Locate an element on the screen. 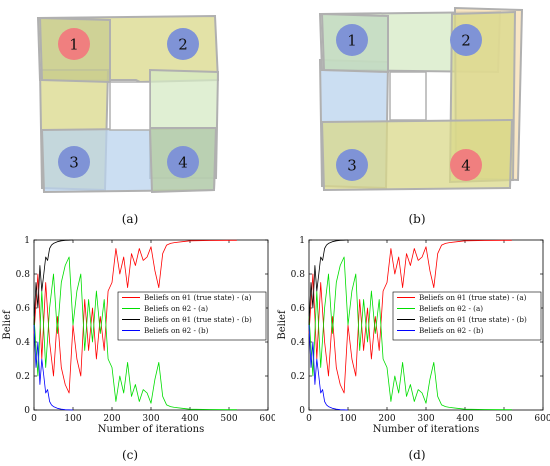  diagram-a: 1 2 3 4 is located at coordinates (128, 104).